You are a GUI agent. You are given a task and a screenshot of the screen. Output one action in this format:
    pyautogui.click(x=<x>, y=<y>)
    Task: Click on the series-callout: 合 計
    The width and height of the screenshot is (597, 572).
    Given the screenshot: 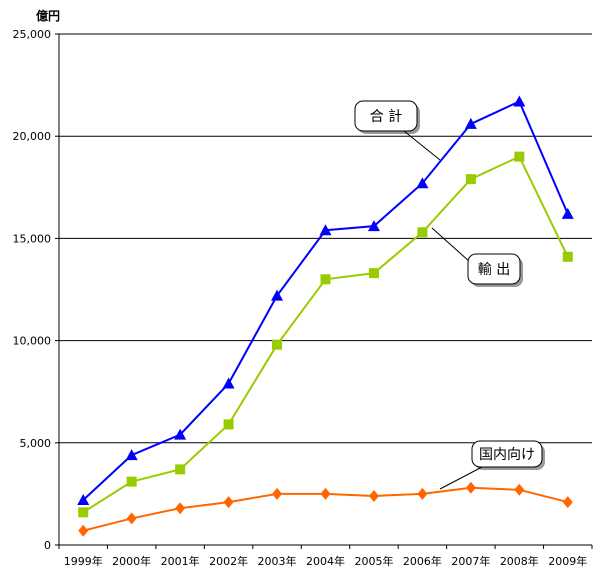 What is the action you would take?
    pyautogui.click(x=397, y=130)
    